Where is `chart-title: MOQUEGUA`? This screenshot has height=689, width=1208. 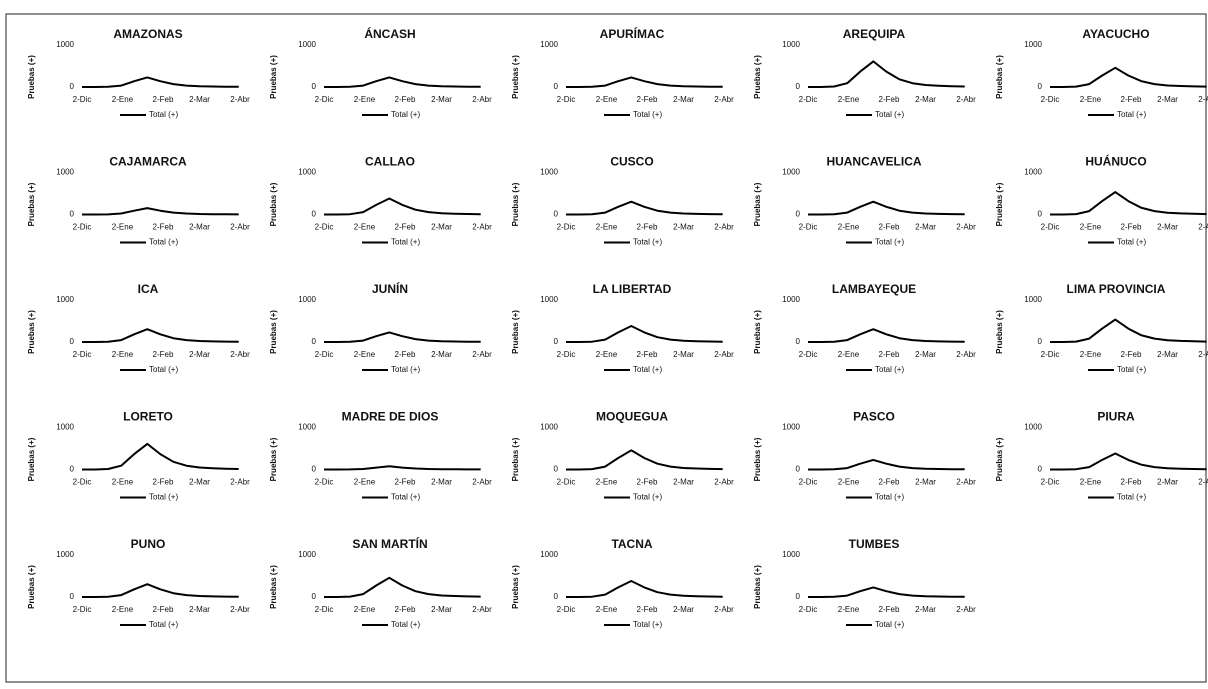
chart-title: MOQUEGUA is located at coordinates (632, 417).